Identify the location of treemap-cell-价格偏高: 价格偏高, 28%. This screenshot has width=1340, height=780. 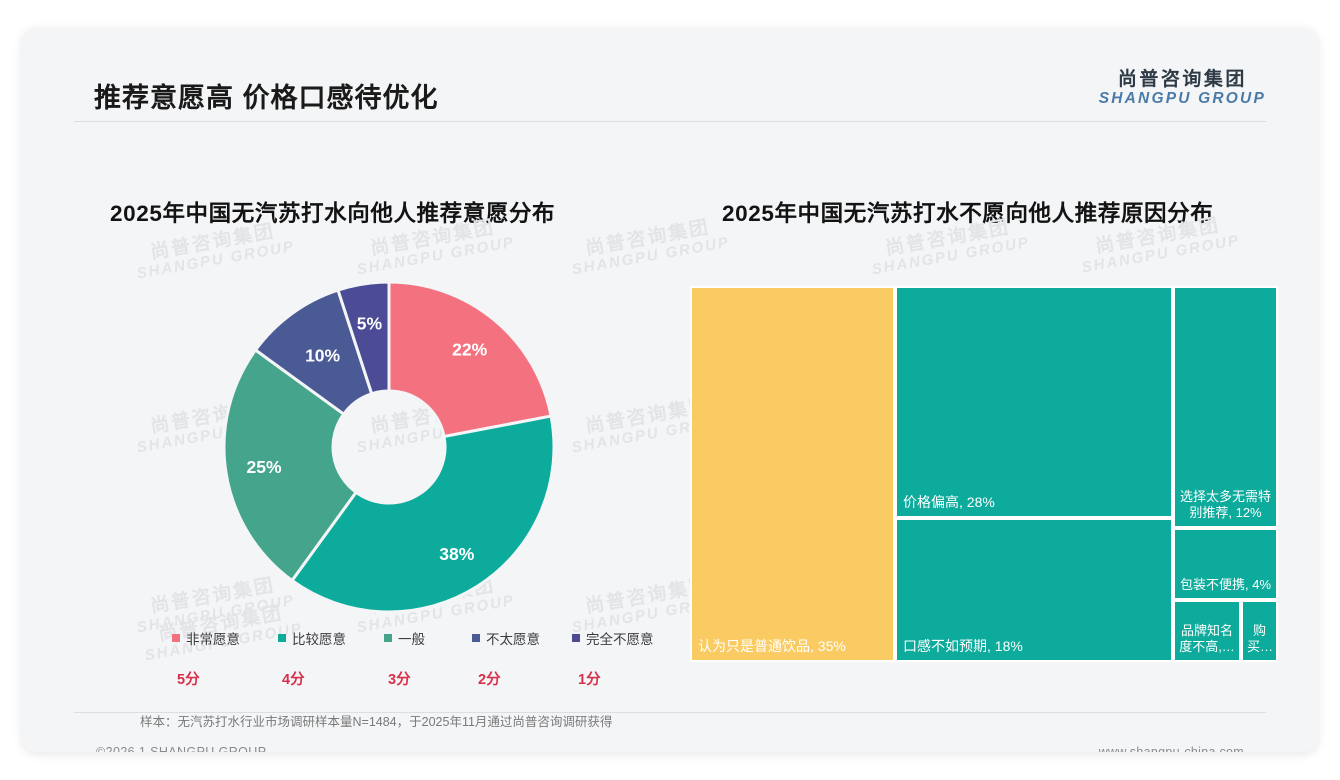
(1034, 402).